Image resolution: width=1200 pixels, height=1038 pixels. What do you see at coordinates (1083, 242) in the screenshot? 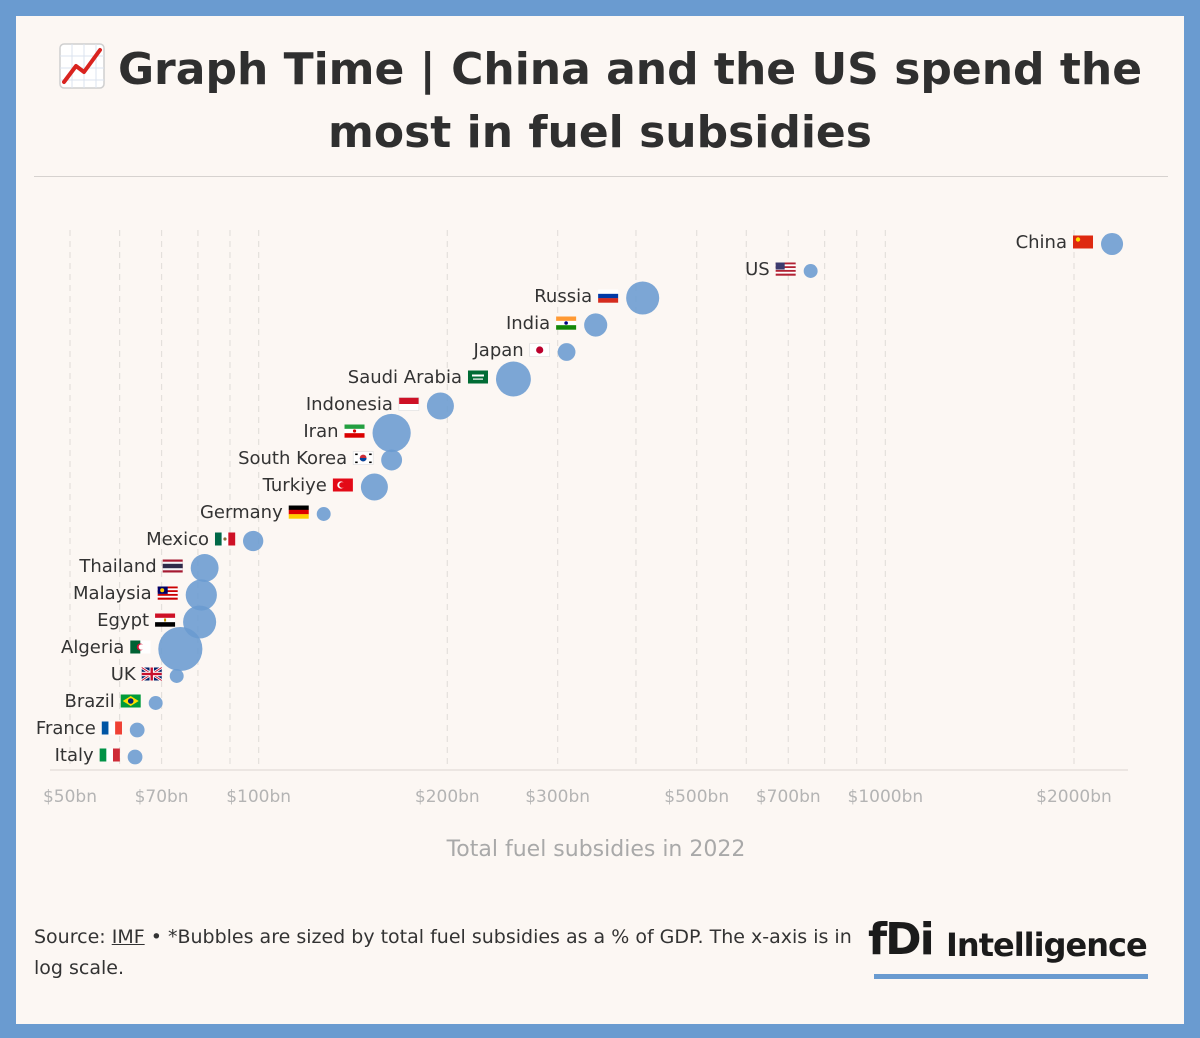
I see `flag-china-icon` at bounding box center [1083, 242].